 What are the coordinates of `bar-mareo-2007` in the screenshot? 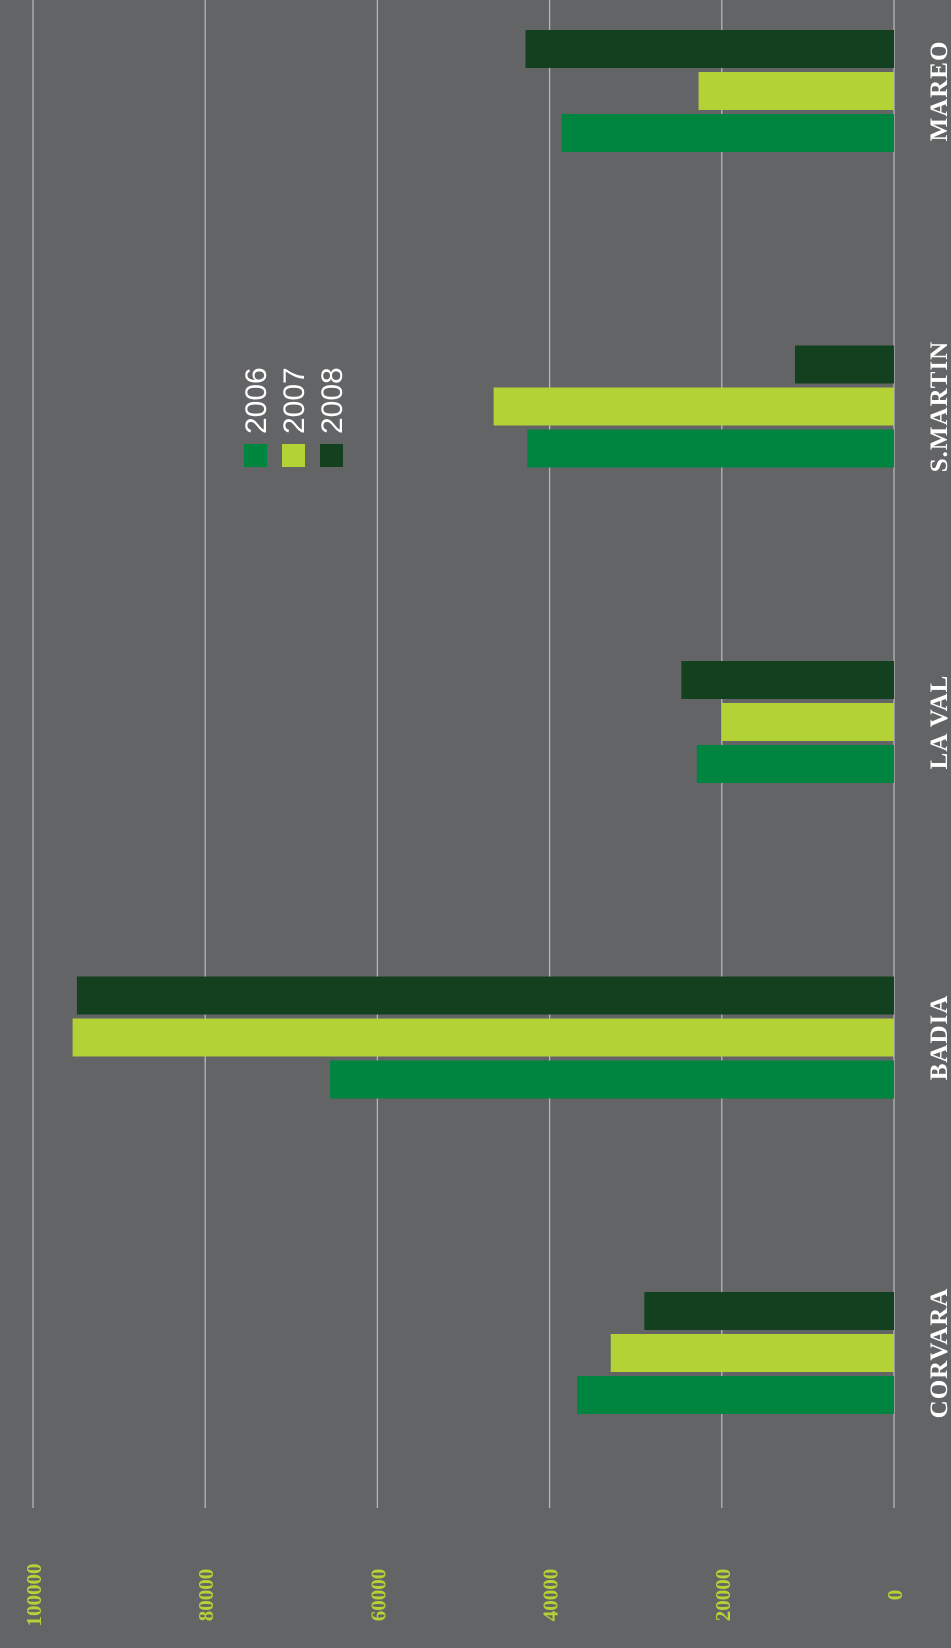 It's located at (796, 91).